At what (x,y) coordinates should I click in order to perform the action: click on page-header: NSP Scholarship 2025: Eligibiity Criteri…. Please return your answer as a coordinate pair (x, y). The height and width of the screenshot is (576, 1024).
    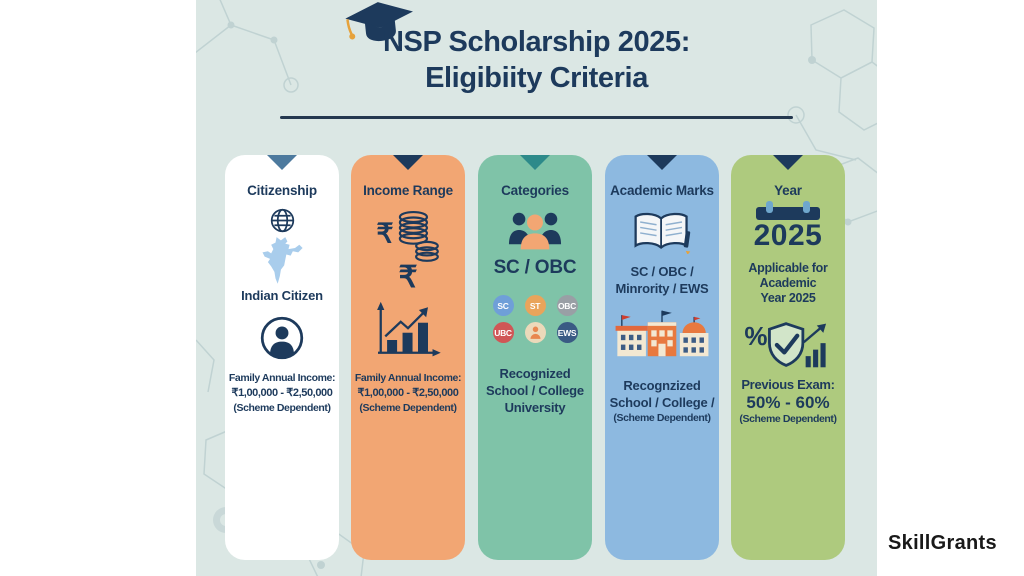
    Looking at the image, I should click on (536, 60).